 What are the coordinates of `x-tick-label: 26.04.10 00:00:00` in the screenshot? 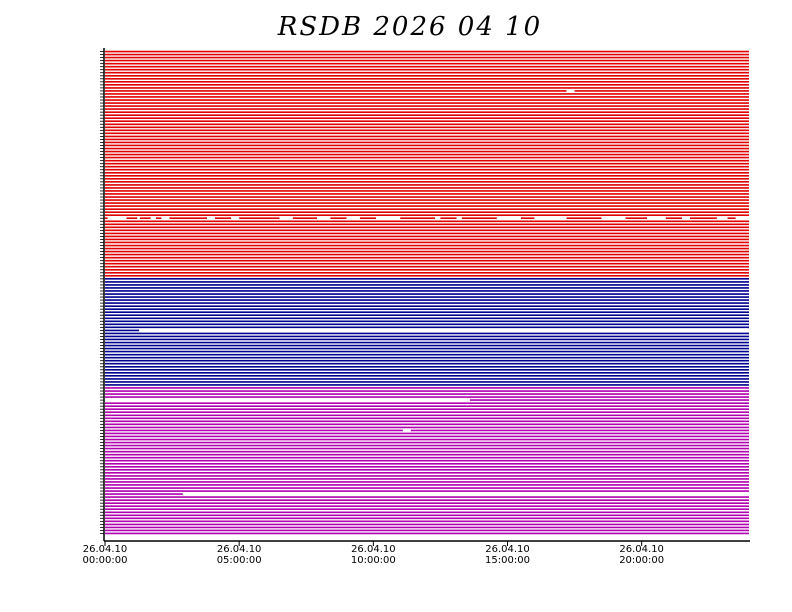 It's located at (105, 555).